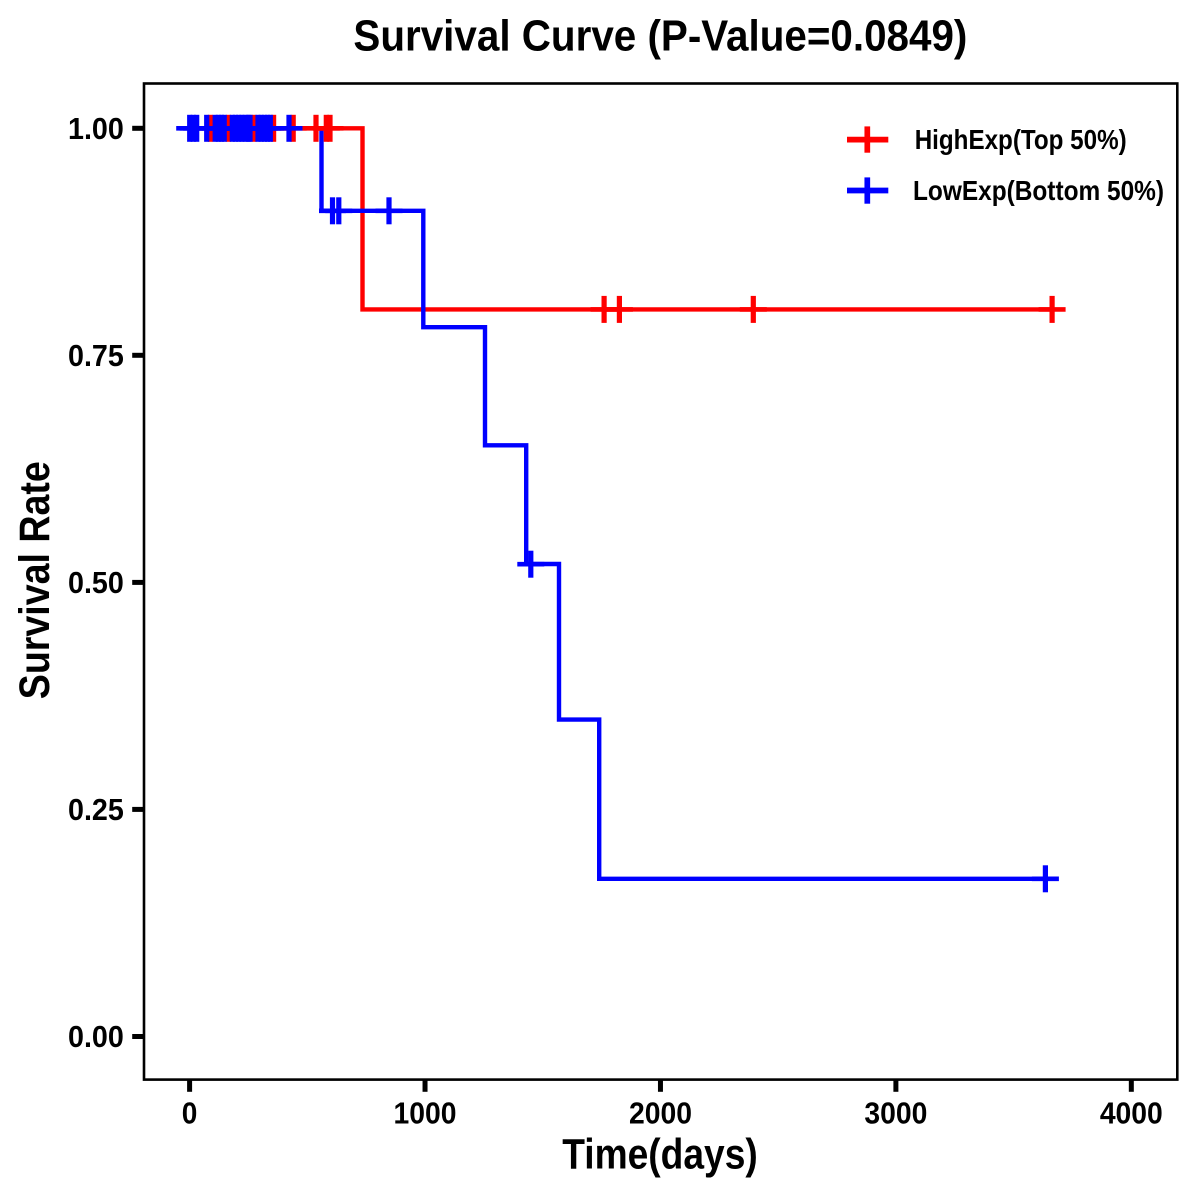  Describe the element at coordinates (190, 1112) in the screenshot. I see `svg-text: 0` at that location.